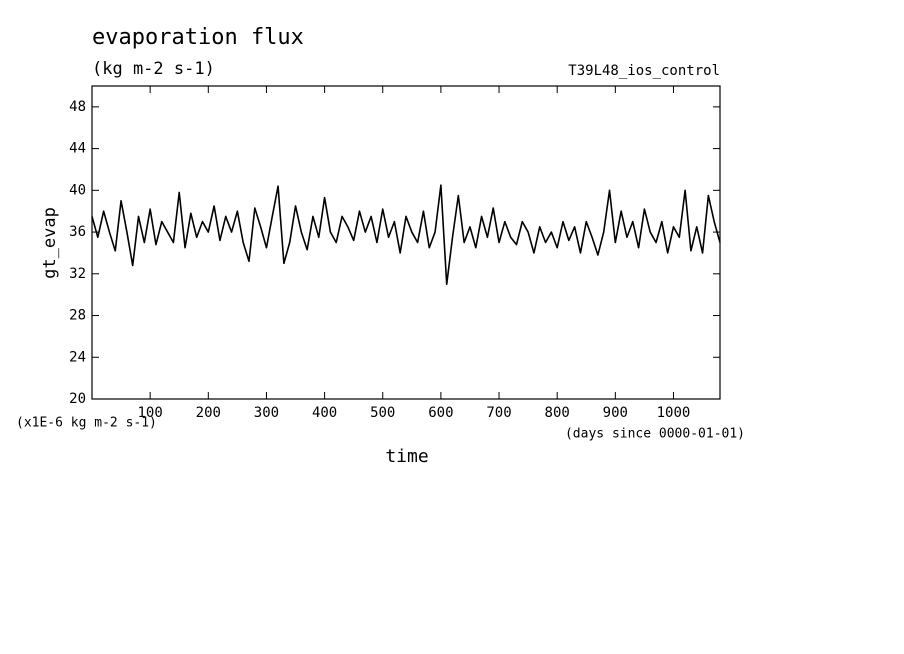 This screenshot has width=904, height=654. Describe the element at coordinates (615, 413) in the screenshot. I see `x-tick-label: 900` at that location.